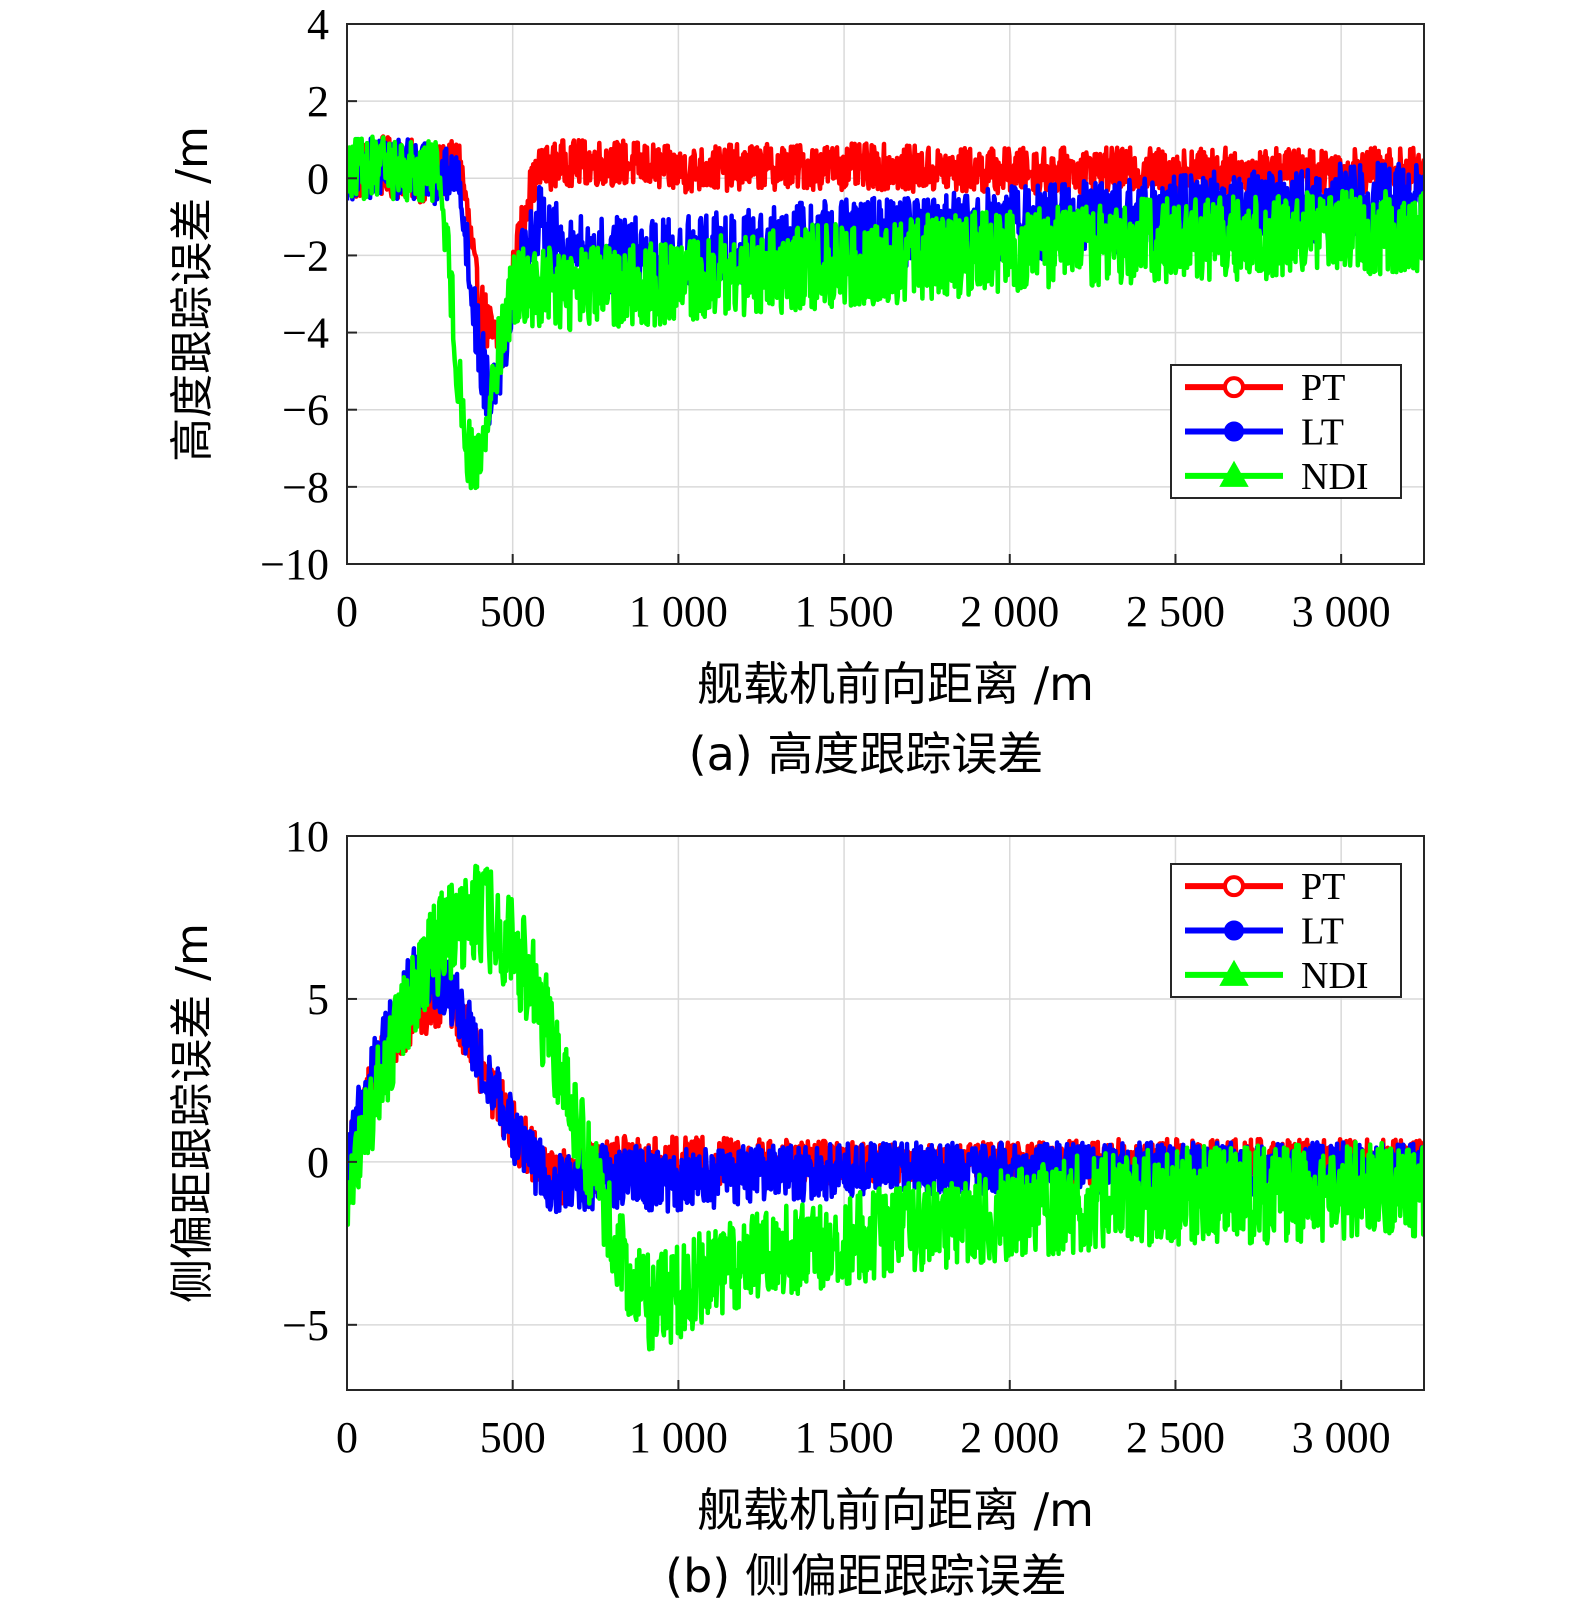 The image size is (1575, 1605). What do you see at coordinates (1009, 611) in the screenshot?
I see `chart-a-xtick-label: 2 000` at bounding box center [1009, 611].